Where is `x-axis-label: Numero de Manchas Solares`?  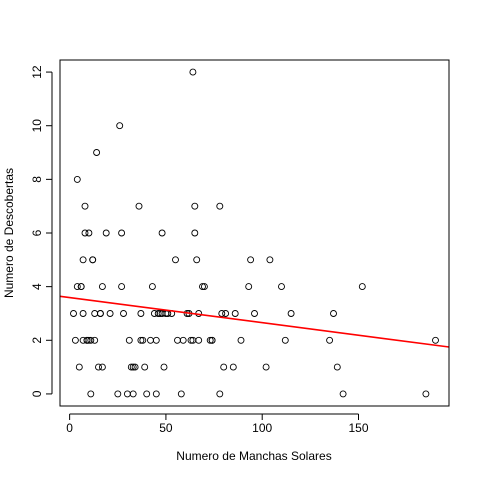 x-axis-label: Numero de Manchas Solares is located at coordinates (253, 456).